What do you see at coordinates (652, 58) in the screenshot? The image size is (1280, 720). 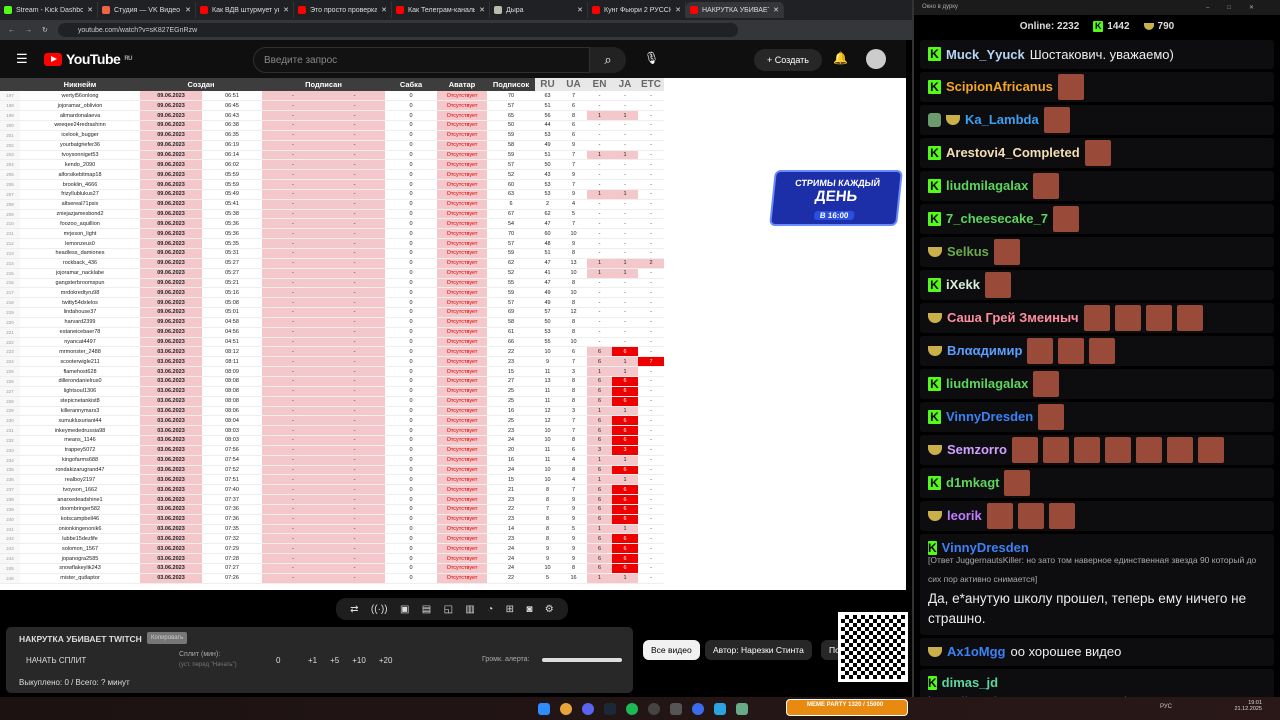 I see `microphone-icon: 🎙` at bounding box center [652, 58].